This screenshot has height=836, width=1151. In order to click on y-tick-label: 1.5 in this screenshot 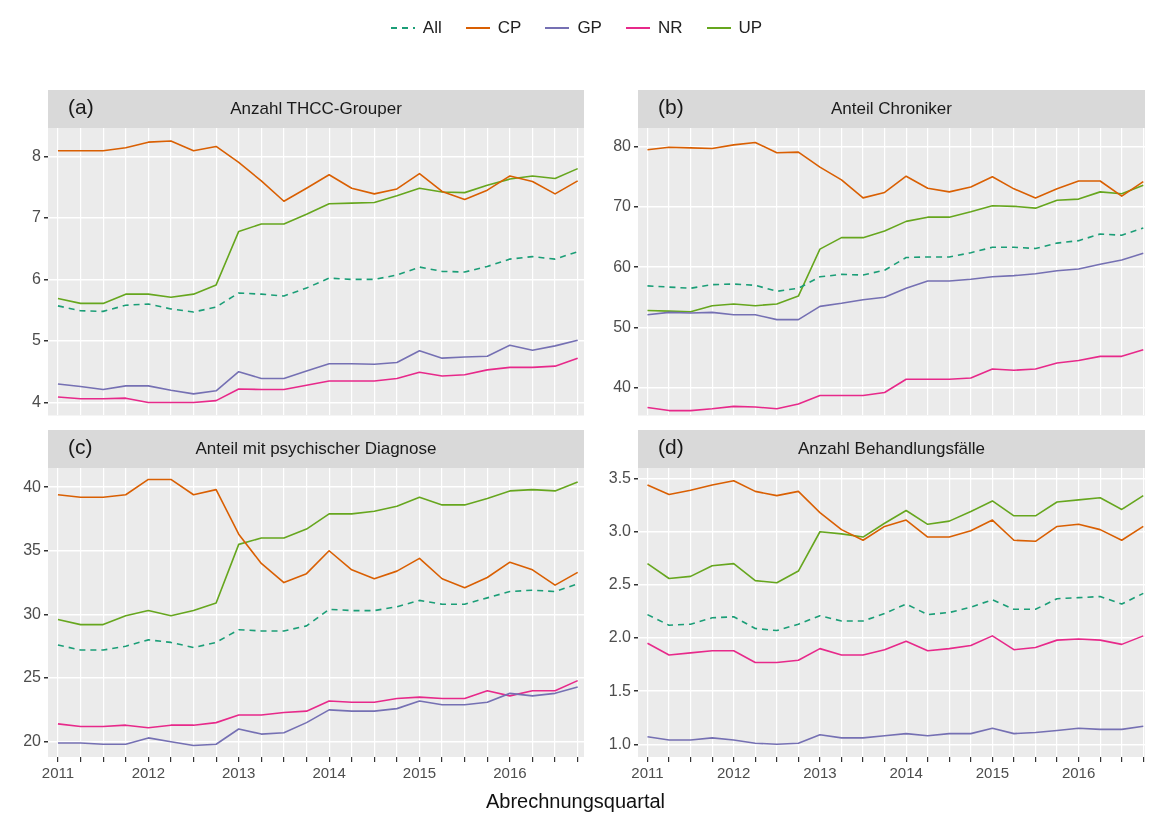, I will do `click(620, 690)`.